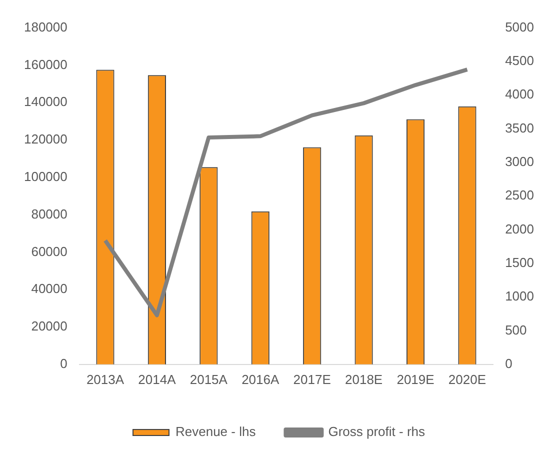 The height and width of the screenshot is (461, 558). Describe the element at coordinates (49, 288) in the screenshot. I see `y-tick-label: 40000` at that location.